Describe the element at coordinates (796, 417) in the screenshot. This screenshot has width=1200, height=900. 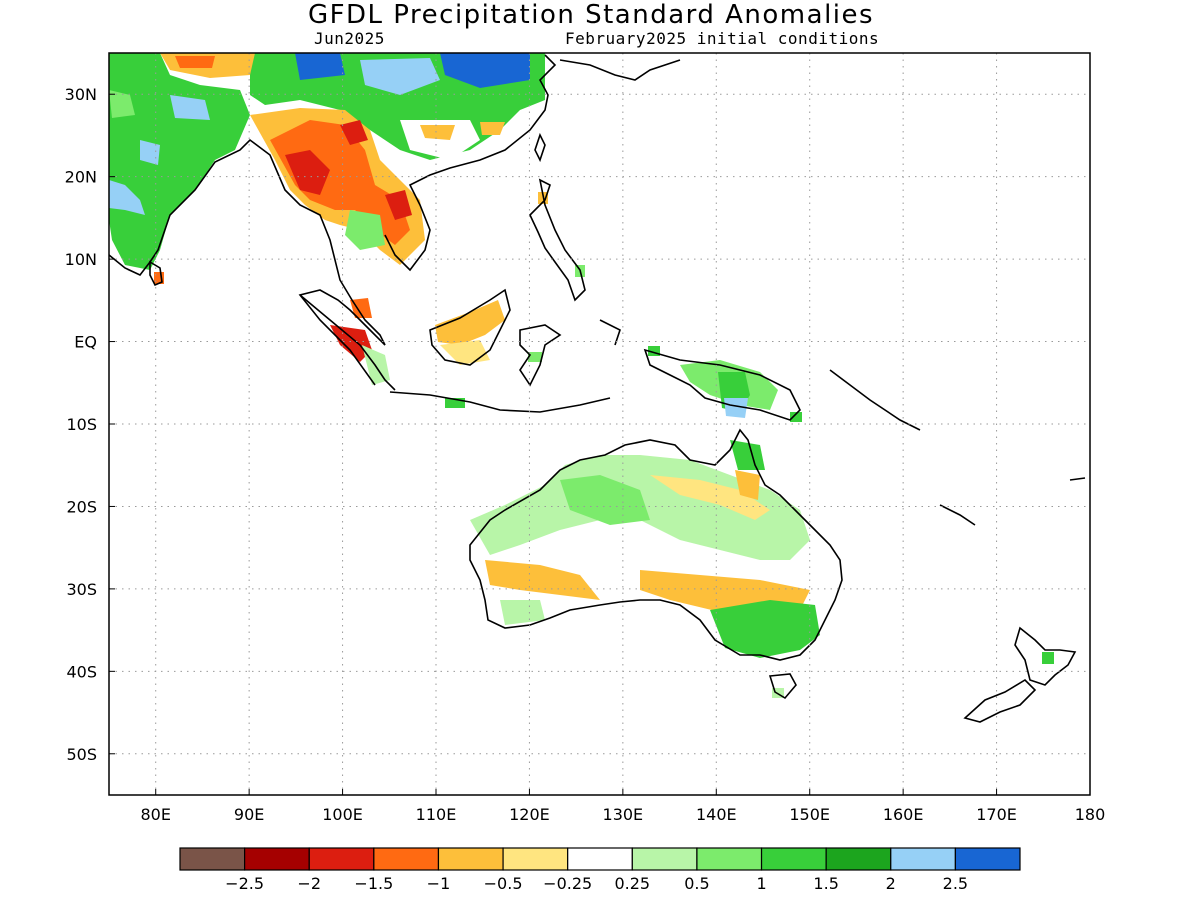
I see `shade-solomon` at that location.